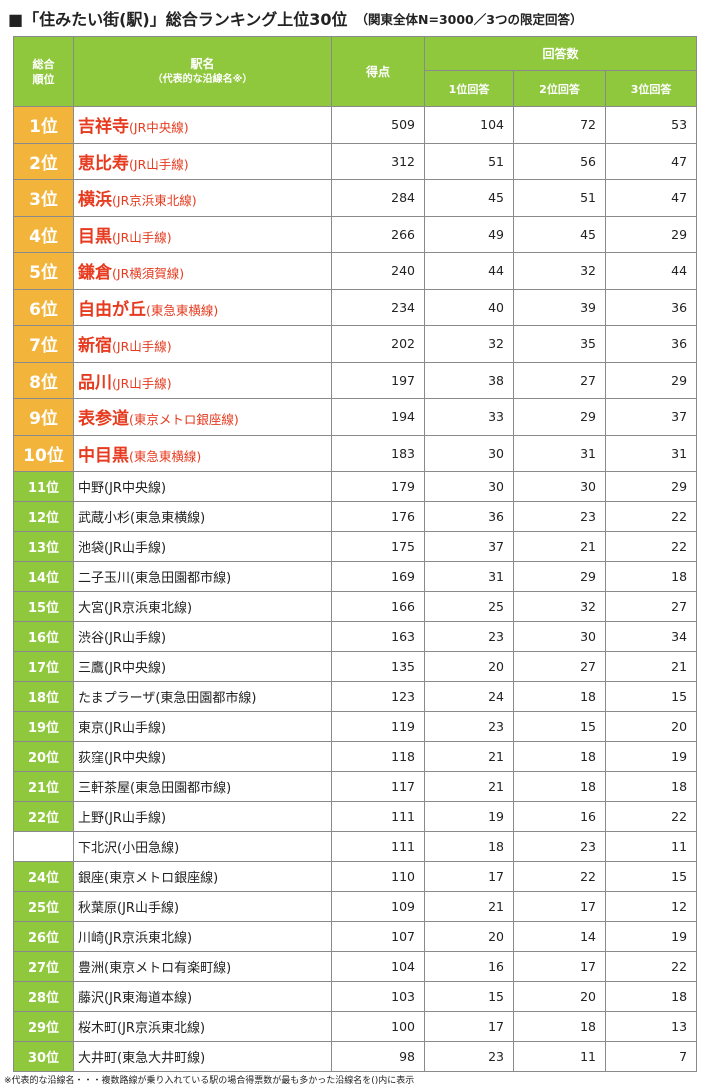 The width and height of the screenshot is (715, 1090). Describe the element at coordinates (202, 606) in the screenshot. I see `station-cell: 大宮(JR京浜東北線)` at that location.